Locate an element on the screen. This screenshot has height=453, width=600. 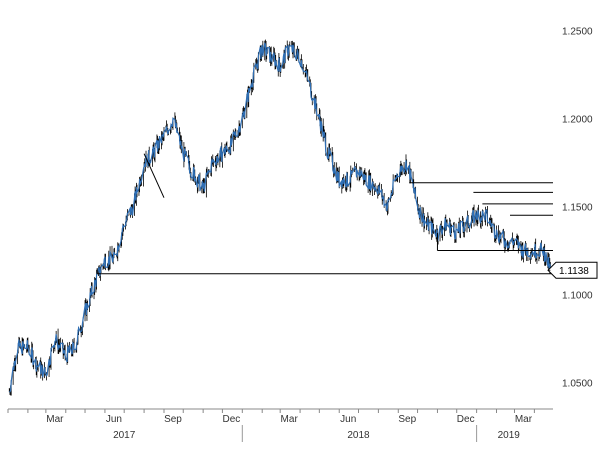
y-tick-label: 1.1500 is located at coordinates (577, 208).